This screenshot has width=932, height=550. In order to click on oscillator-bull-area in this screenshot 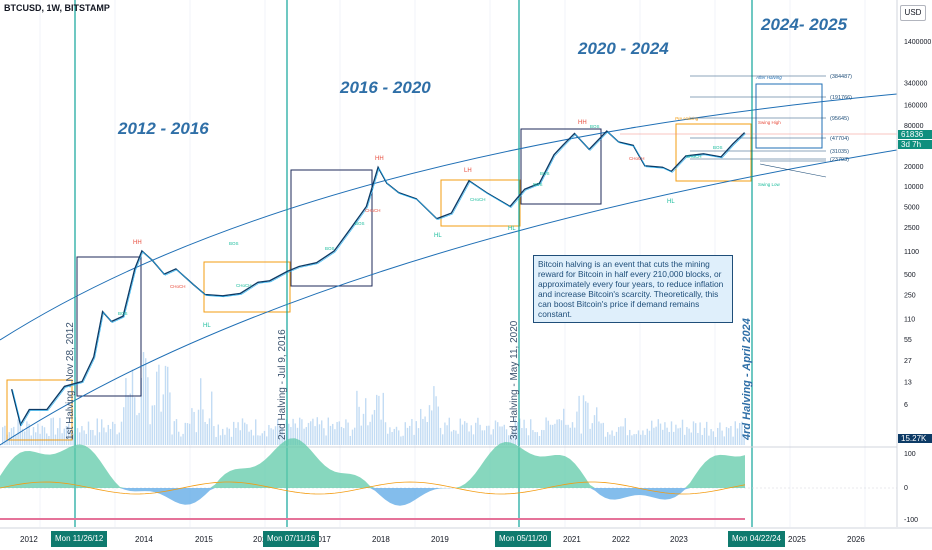, I will do `click(372, 463)`.